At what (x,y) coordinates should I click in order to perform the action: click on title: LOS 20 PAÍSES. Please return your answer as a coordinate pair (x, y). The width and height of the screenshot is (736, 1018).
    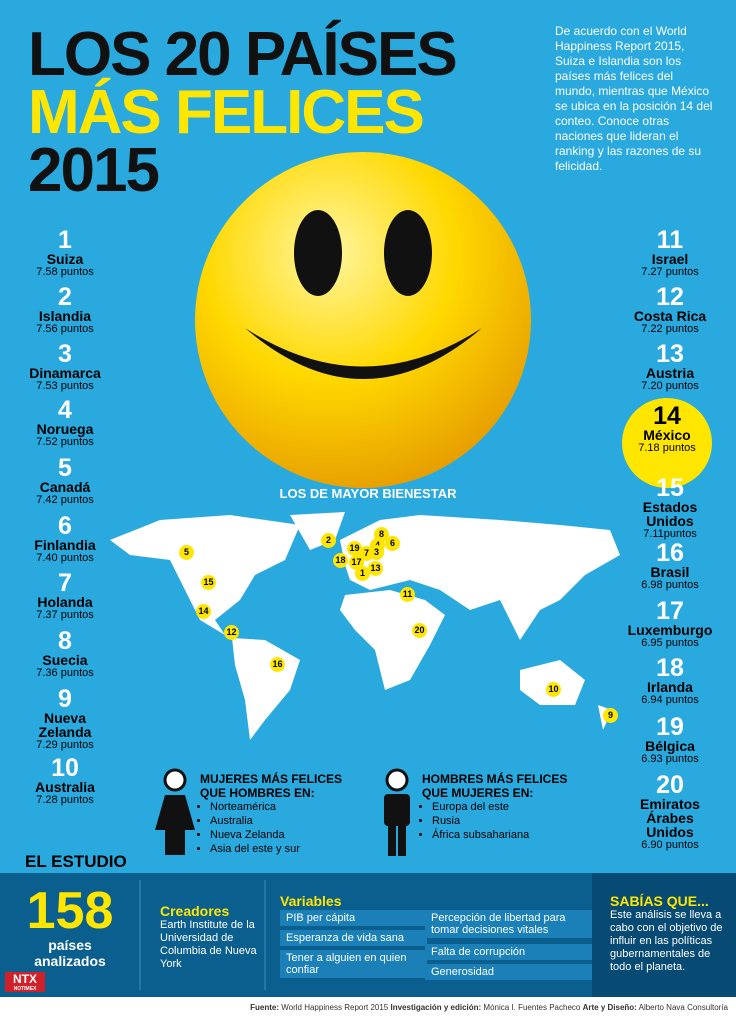
    Looking at the image, I should click on (243, 54).